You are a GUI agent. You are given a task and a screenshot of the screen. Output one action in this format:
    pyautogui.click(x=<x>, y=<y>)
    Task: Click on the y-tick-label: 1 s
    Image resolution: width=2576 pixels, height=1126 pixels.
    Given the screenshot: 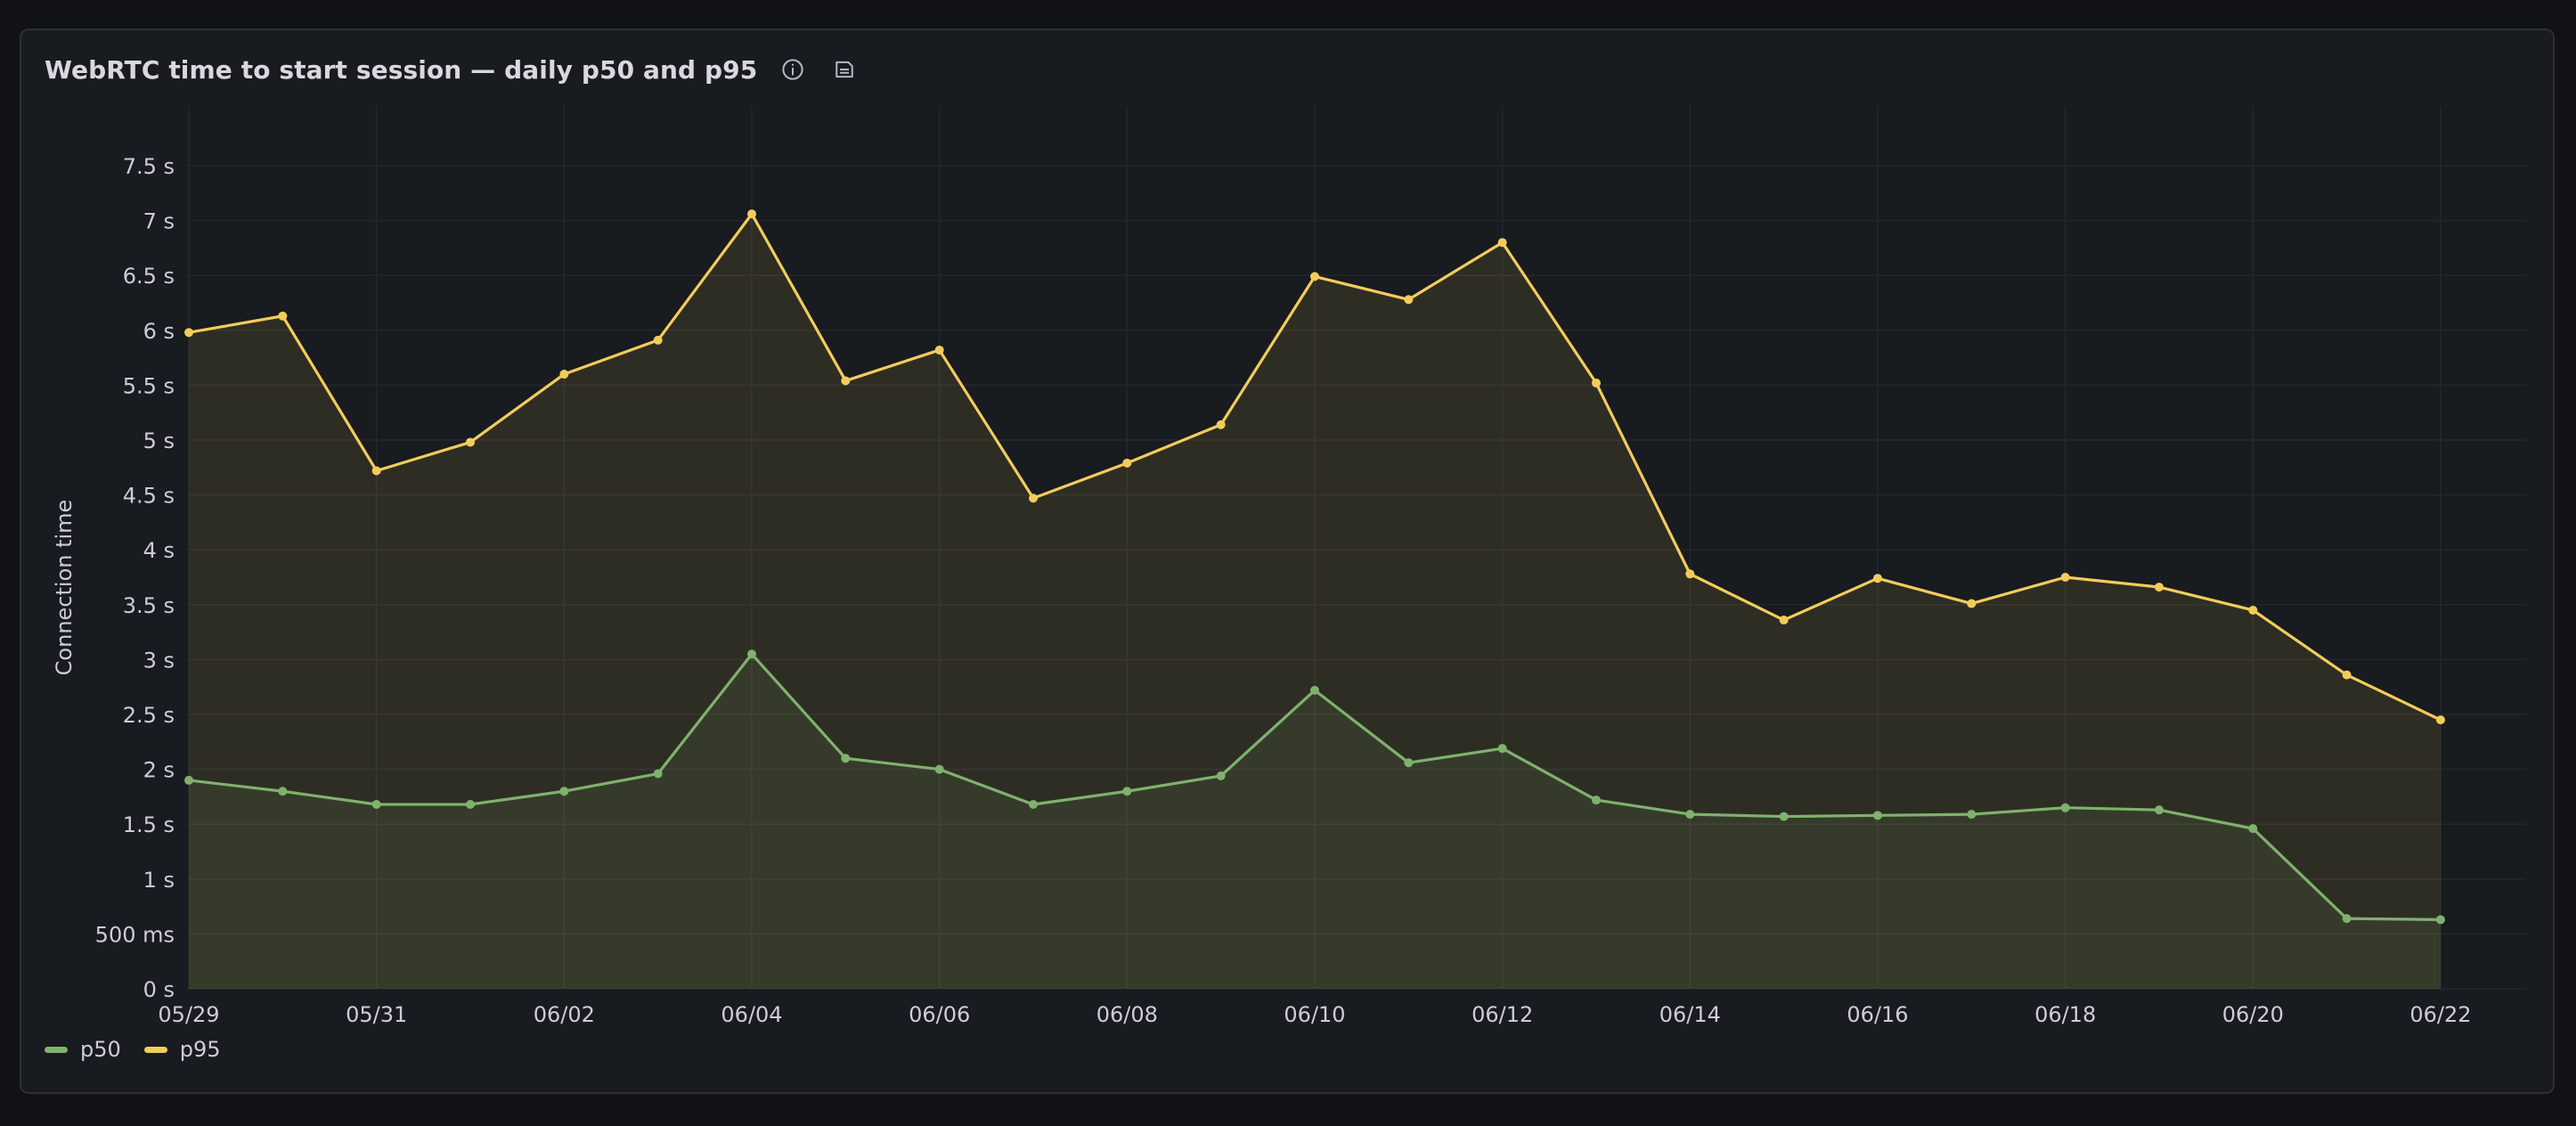 What is the action you would take?
    pyautogui.click(x=159, y=880)
    